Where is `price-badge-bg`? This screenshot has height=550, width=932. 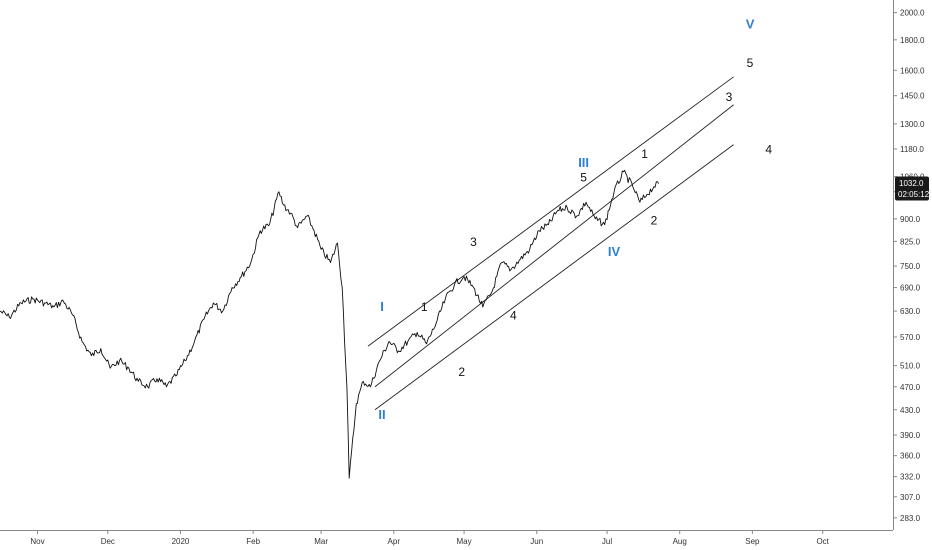
price-badge-bg is located at coordinates (912, 188).